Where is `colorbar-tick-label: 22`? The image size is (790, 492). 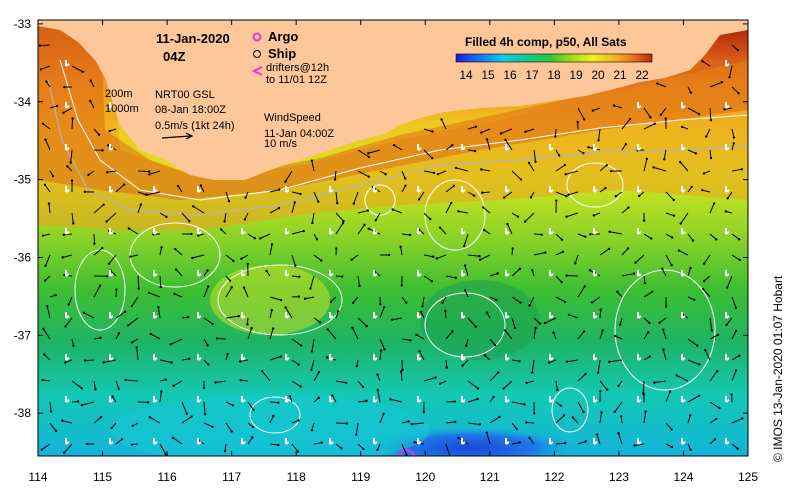
colorbar-tick-label: 22 is located at coordinates (642, 75).